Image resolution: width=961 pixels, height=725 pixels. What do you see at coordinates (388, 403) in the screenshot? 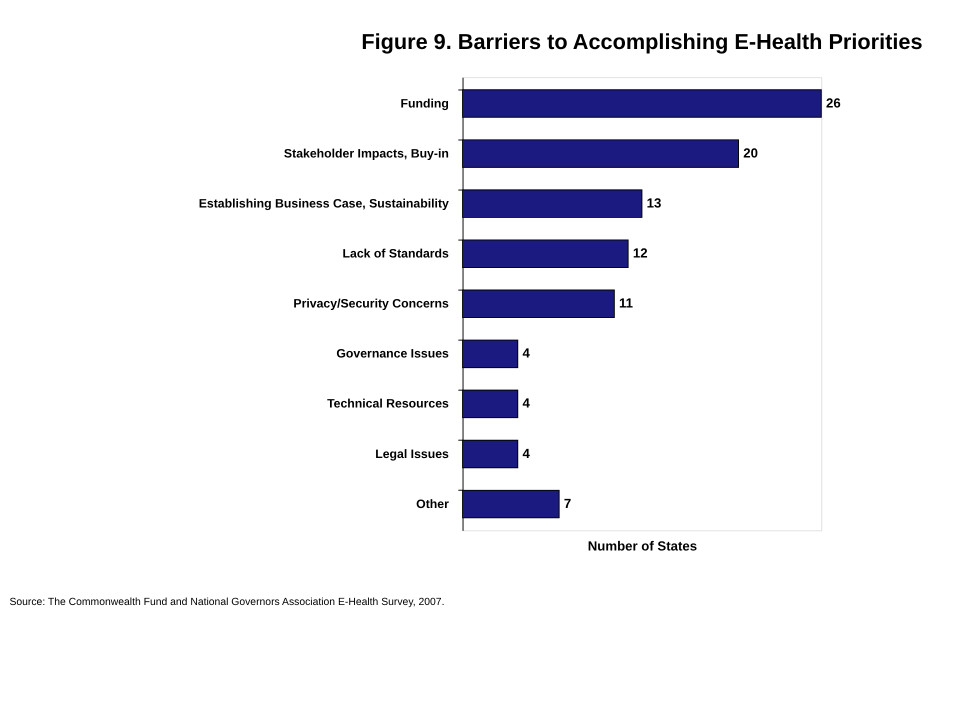
I see `y-tick-label: Technical Resources` at bounding box center [388, 403].